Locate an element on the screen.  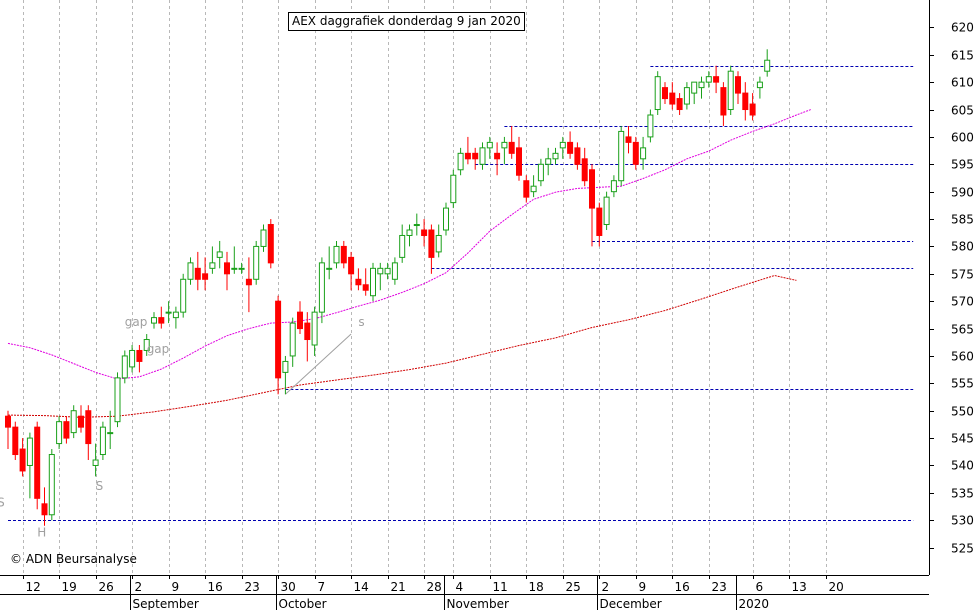
y-tick-label: 535 is located at coordinates (962, 494).